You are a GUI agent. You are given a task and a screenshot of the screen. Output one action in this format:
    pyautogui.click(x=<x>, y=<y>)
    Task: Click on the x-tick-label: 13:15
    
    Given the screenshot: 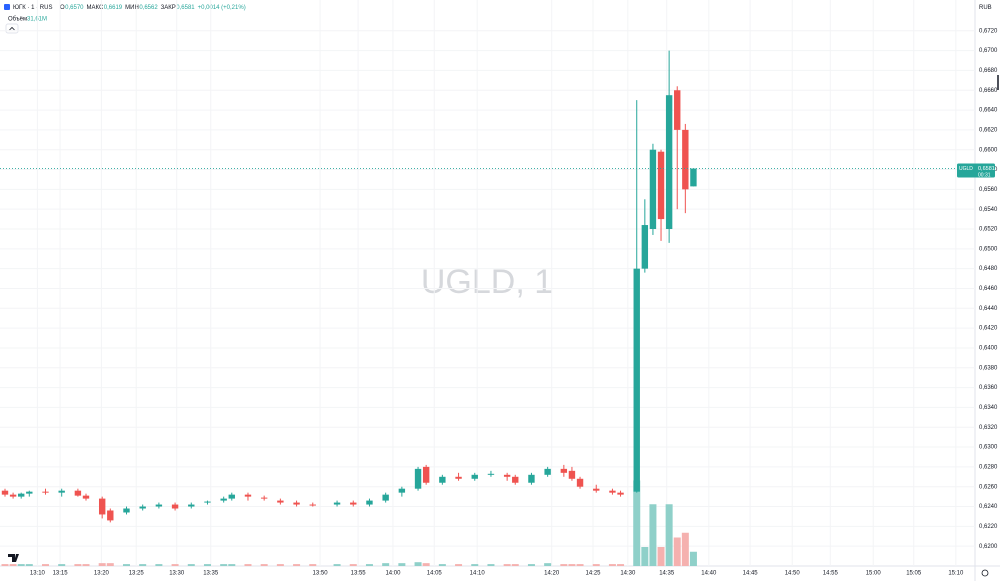 What is the action you would take?
    pyautogui.click(x=61, y=574)
    